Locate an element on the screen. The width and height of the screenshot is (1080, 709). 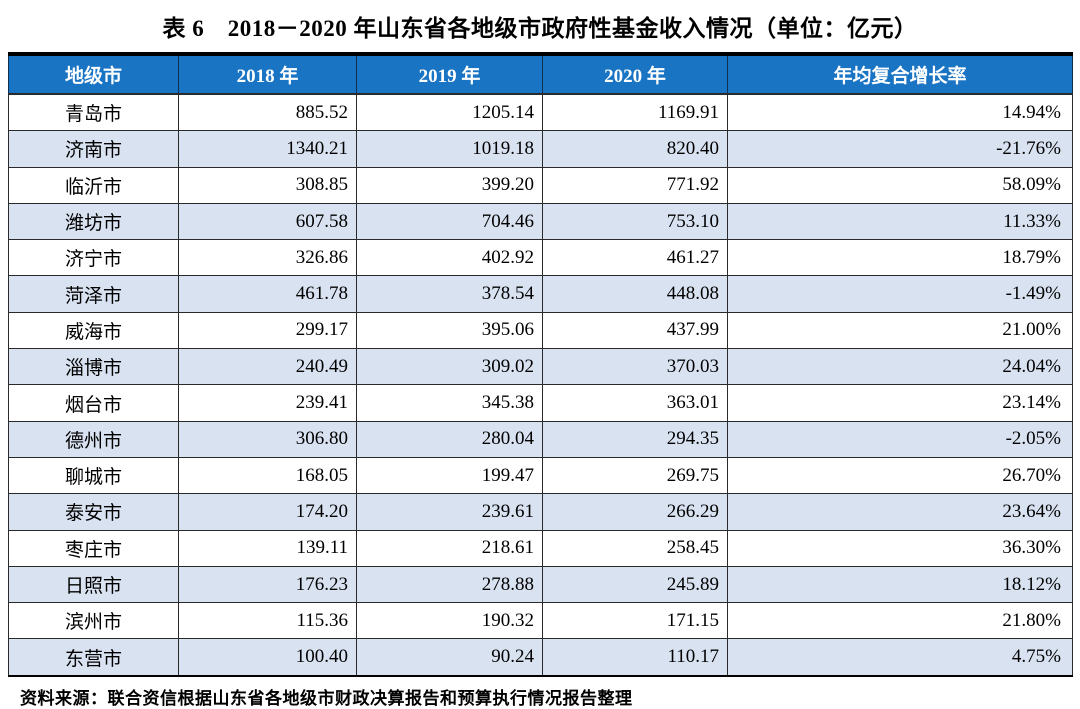
cell-2018: 115.36 is located at coordinates (267, 621).